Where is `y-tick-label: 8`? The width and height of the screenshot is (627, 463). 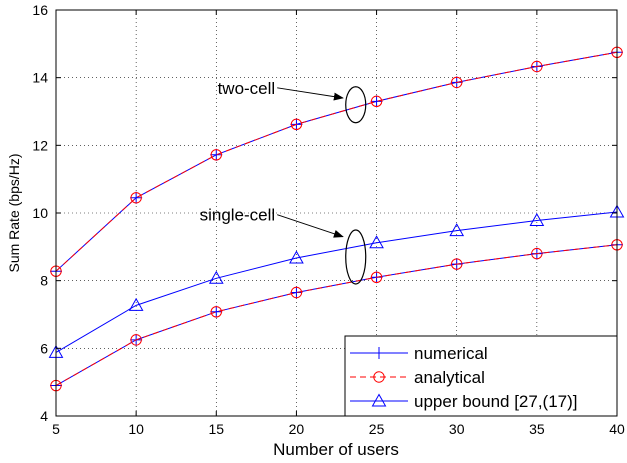 y-tick-label: 8 is located at coordinates (44, 281).